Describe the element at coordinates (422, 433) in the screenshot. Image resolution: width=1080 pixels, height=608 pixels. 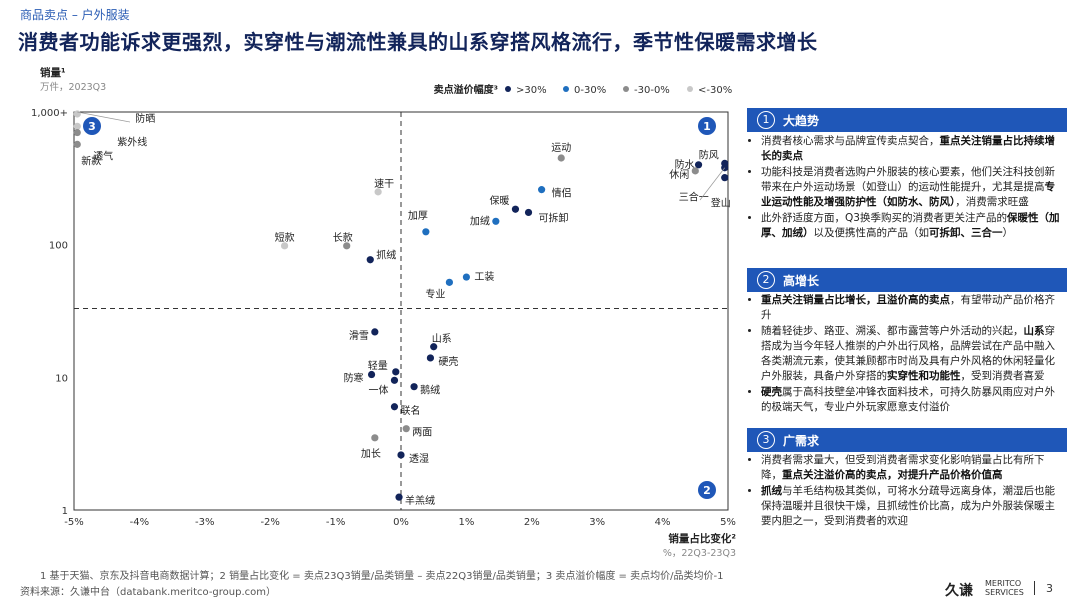
I see `data-point-label: 两面` at that location.